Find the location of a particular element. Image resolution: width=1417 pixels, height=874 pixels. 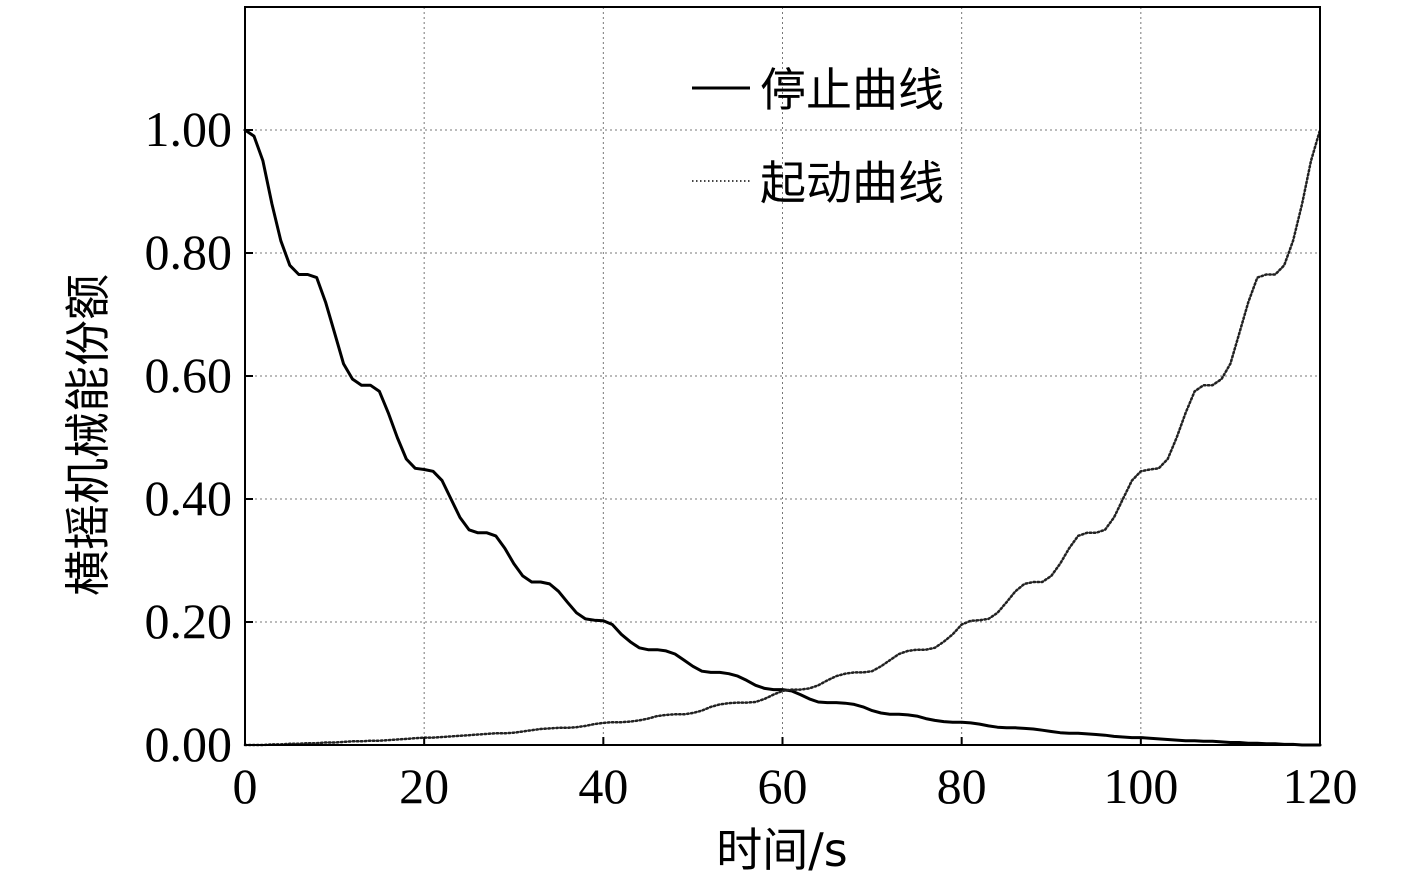

legend-label: 起动曲线 is located at coordinates (852, 183).